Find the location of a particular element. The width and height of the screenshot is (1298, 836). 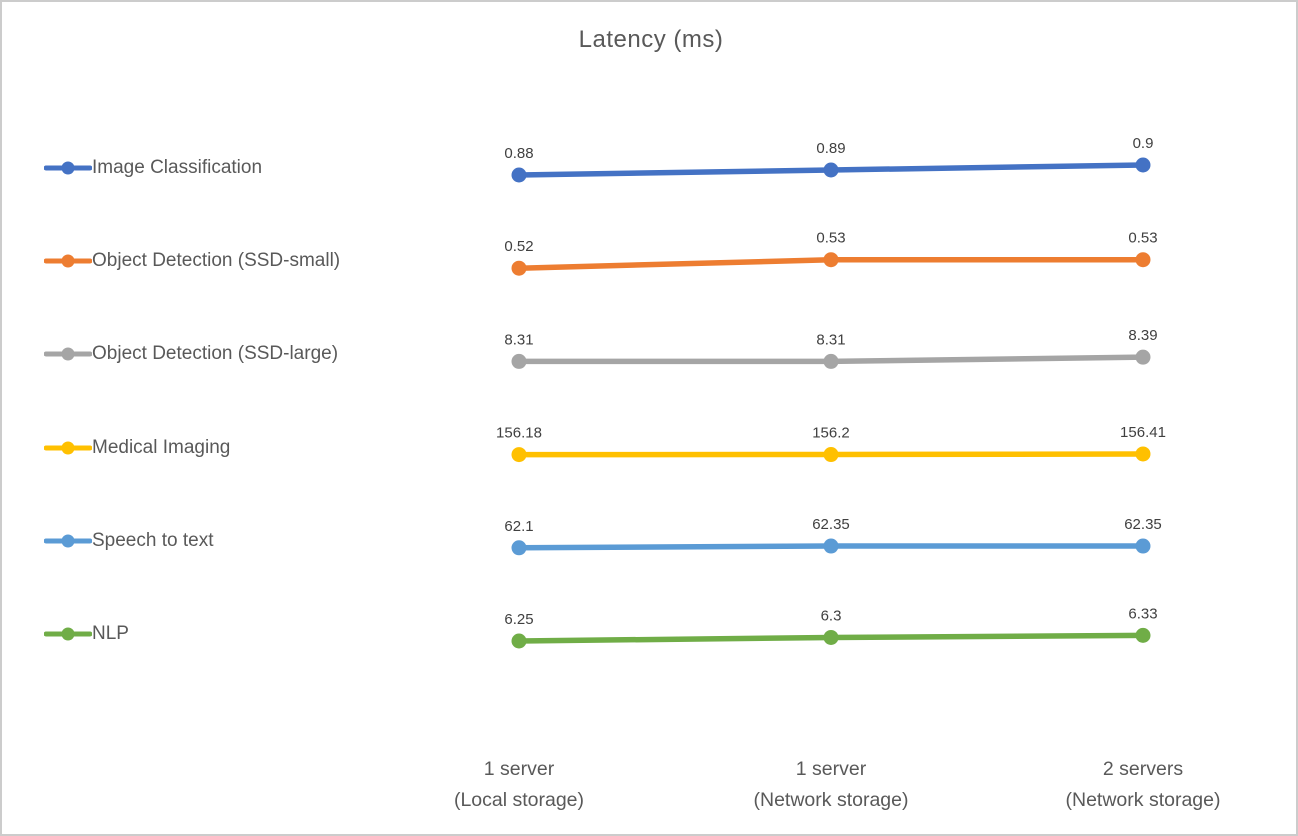

legend-item: Medical Imaging is located at coordinates (137, 448).